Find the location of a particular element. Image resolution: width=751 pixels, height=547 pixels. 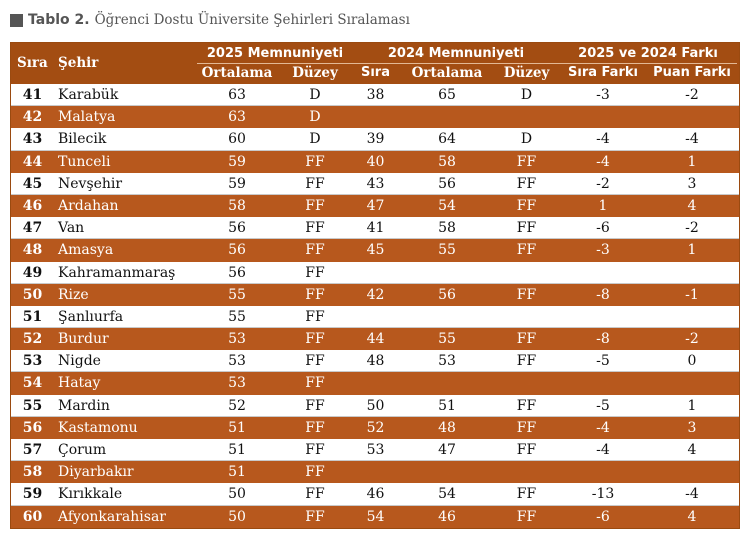

cell-rank: 50 is located at coordinates (32, 294).